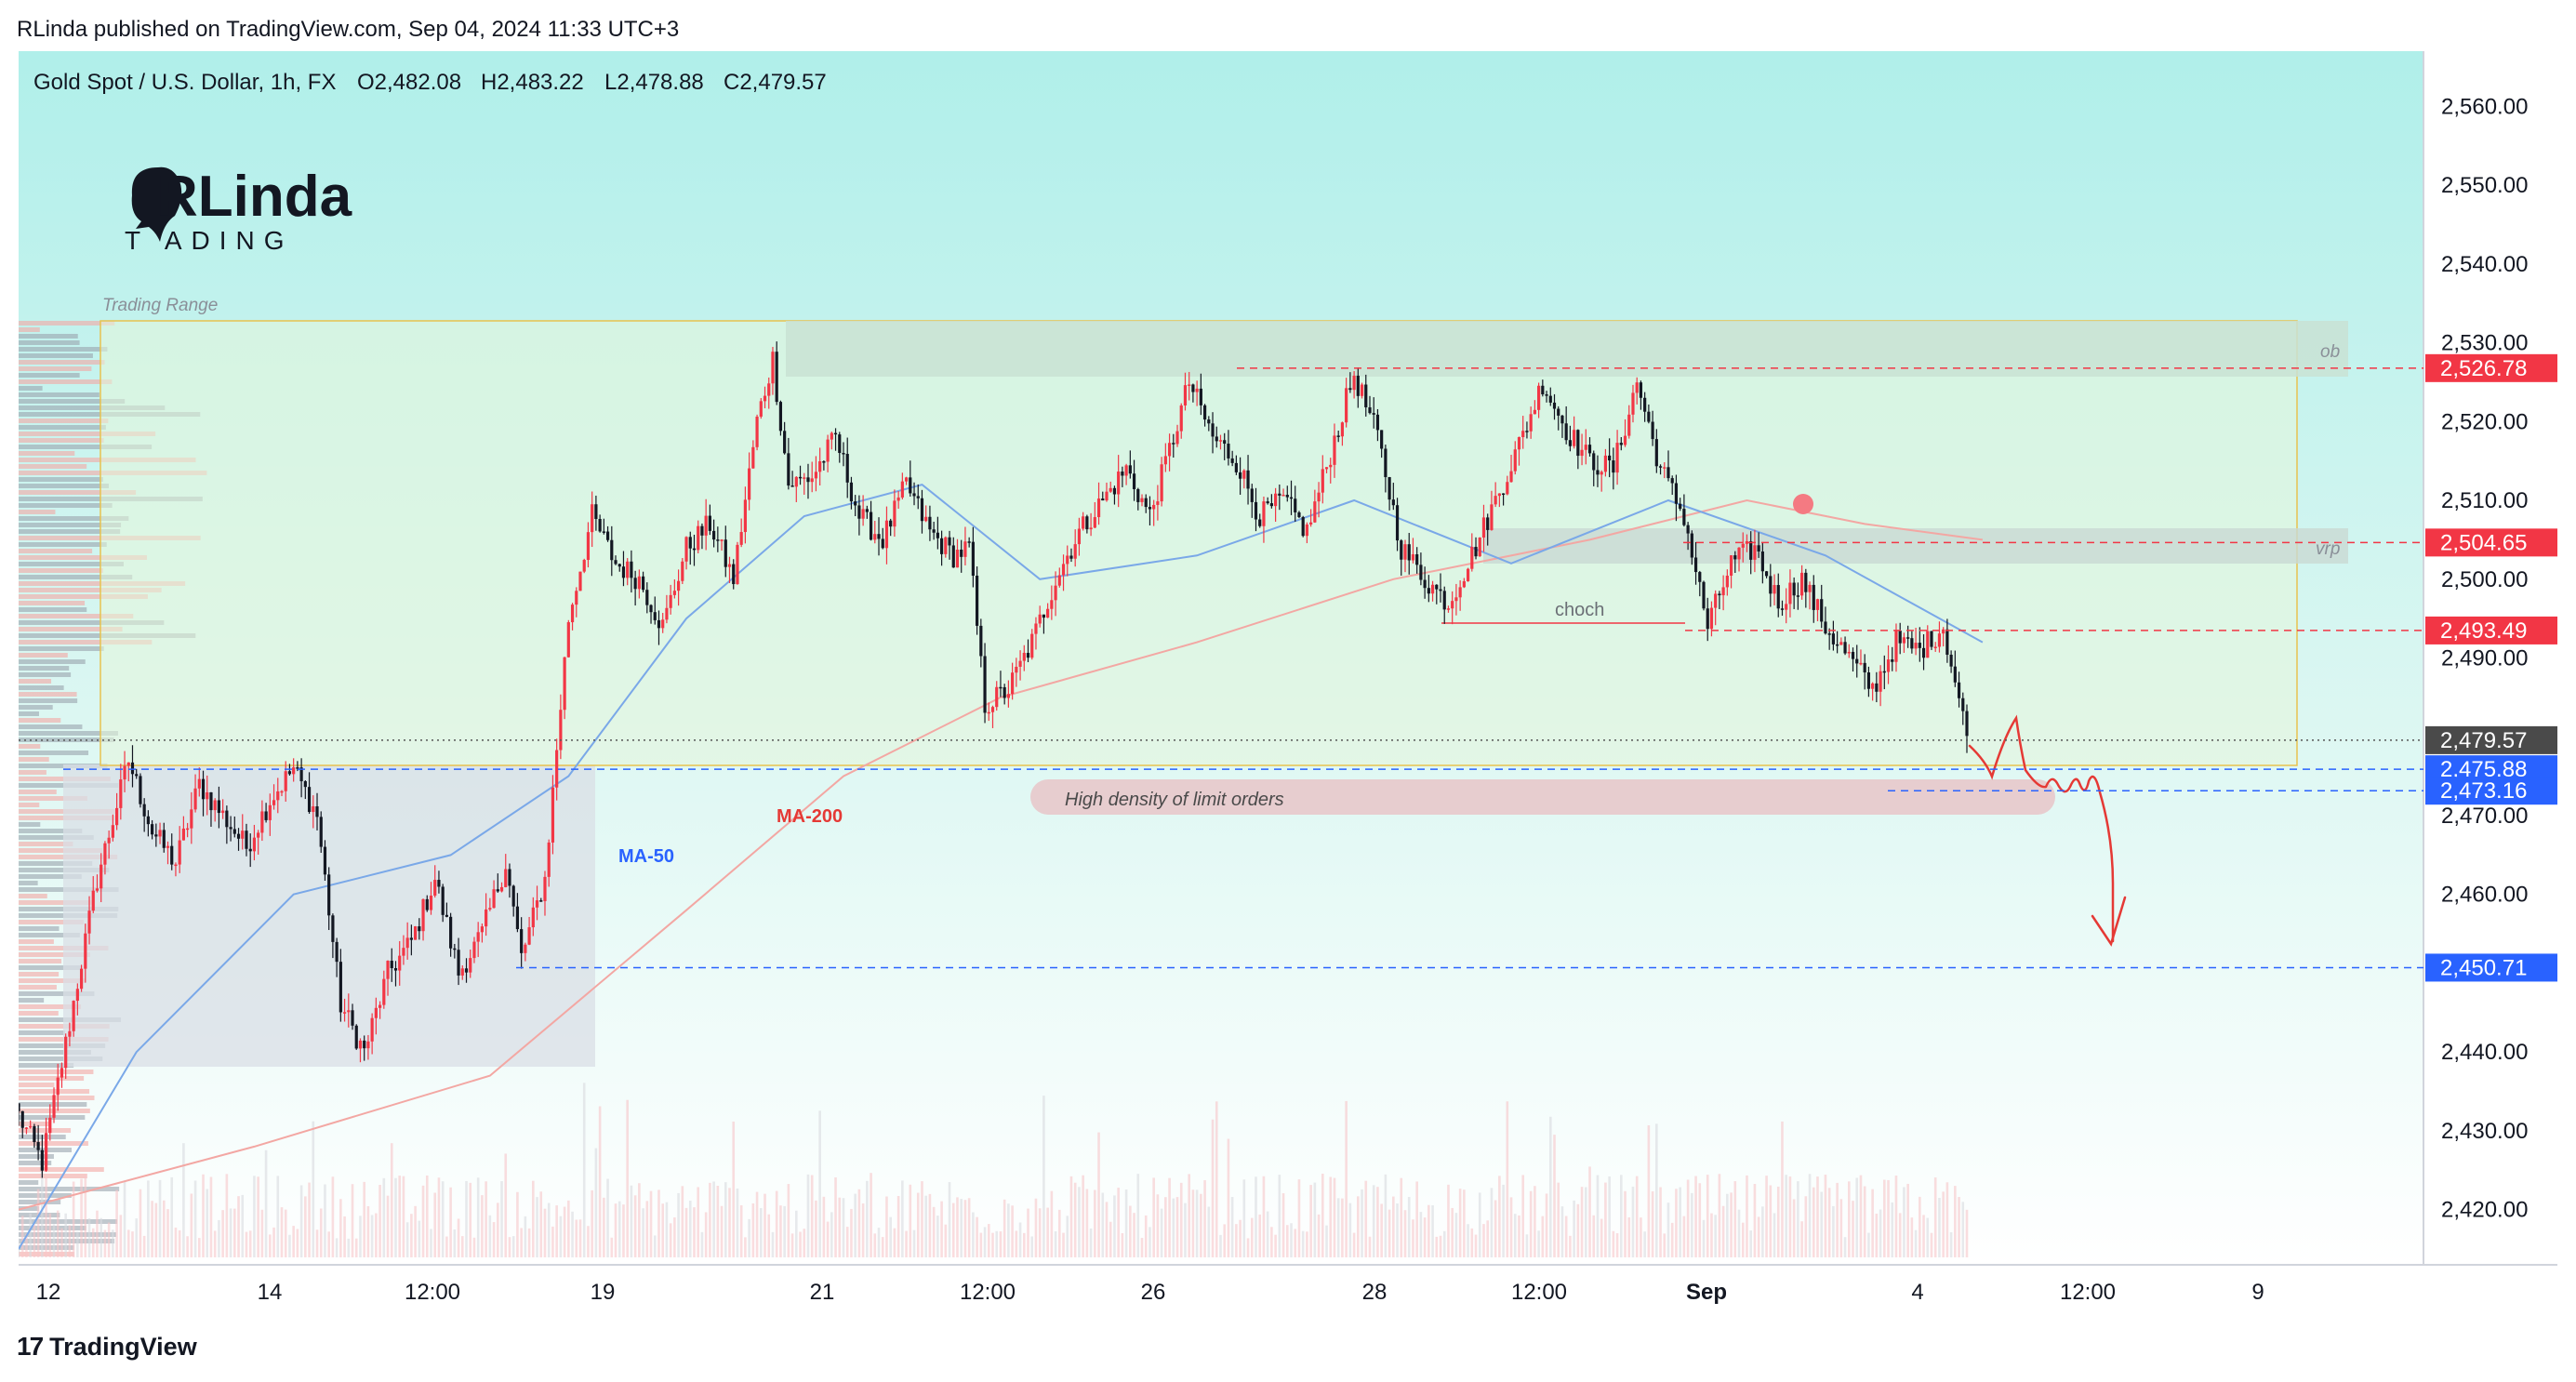 This screenshot has height=1382, width=2576. Describe the element at coordinates (2490, 658) in the screenshot. I see `price-scale` at that location.